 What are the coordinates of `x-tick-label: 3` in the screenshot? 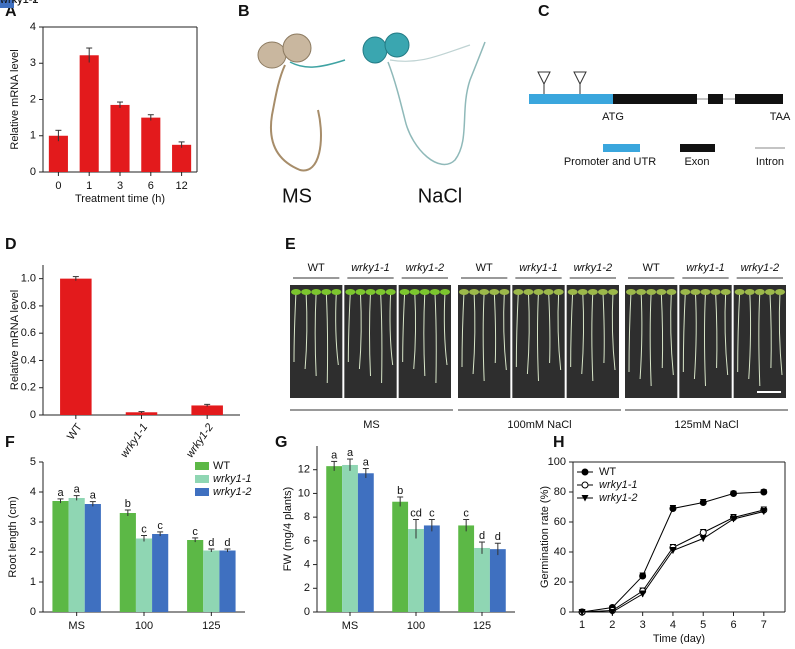 It's located at (643, 625).